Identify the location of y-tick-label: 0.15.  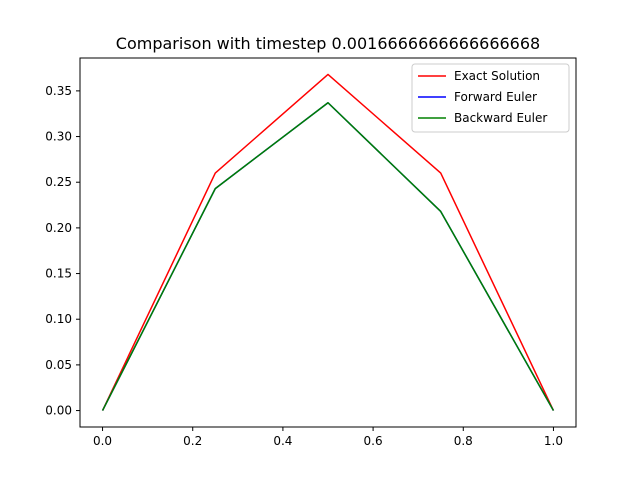
(58, 274).